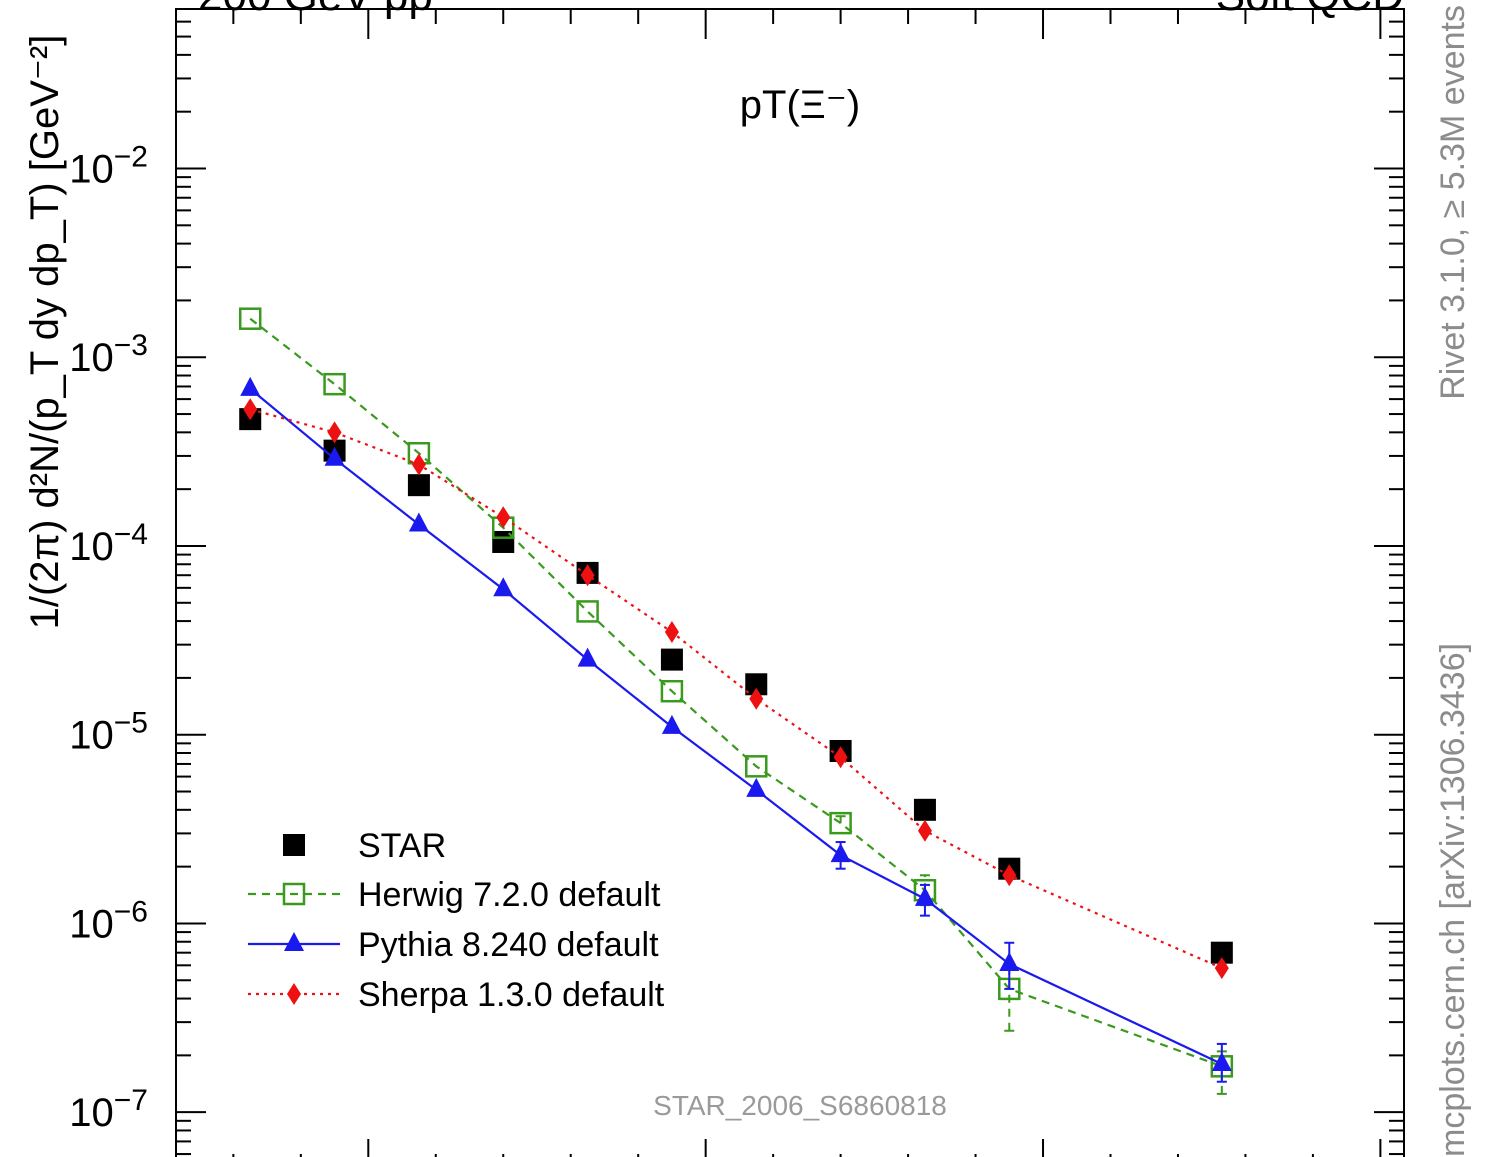 The width and height of the screenshot is (1510, 1157). Describe the element at coordinates (1453, 202) in the screenshot. I see `rivet-label: Rivet 3.1.0, ≥ 5.3M events` at that location.